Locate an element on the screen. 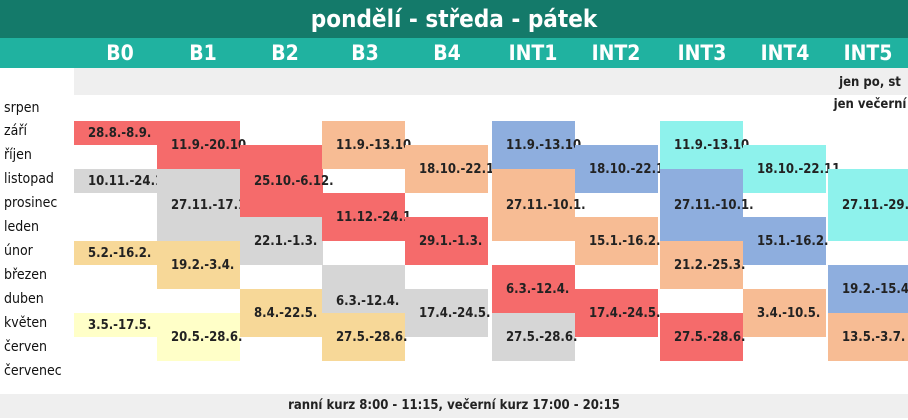 This screenshot has height=420, width=908. page-title: pondělí - středa - pátek is located at coordinates (454, 19).